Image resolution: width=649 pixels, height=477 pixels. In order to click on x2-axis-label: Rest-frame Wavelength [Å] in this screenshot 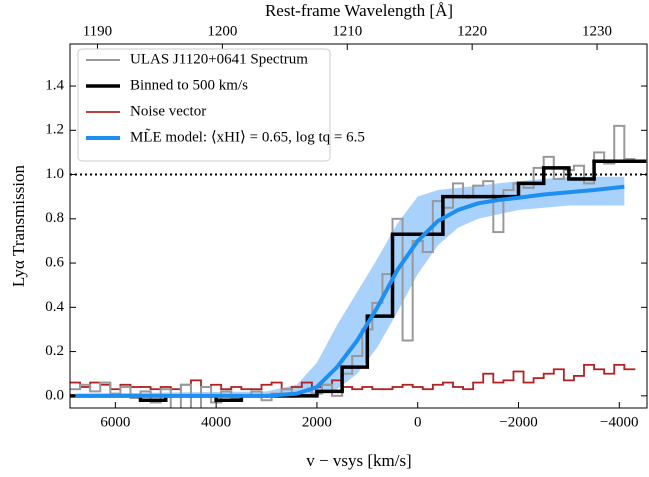, I will do `click(359, 10)`.